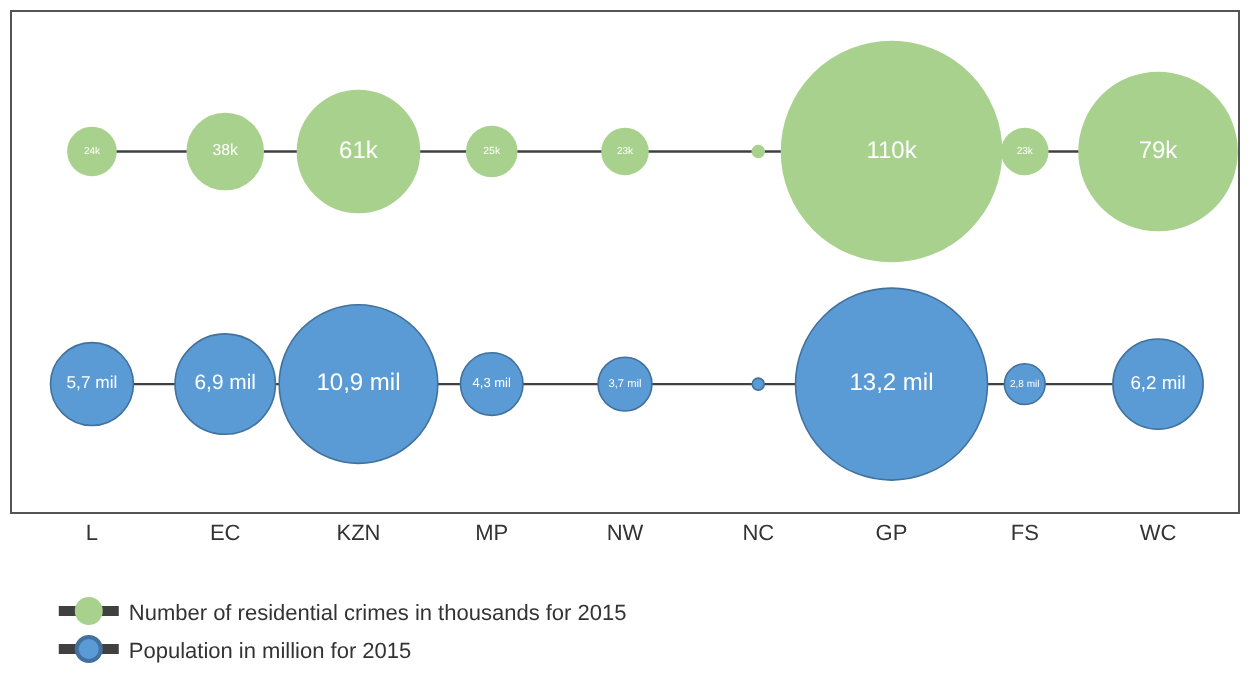 The width and height of the screenshot is (1250, 690). Describe the element at coordinates (891, 382) in the screenshot. I see `data-label: 13,2 mil` at that location.